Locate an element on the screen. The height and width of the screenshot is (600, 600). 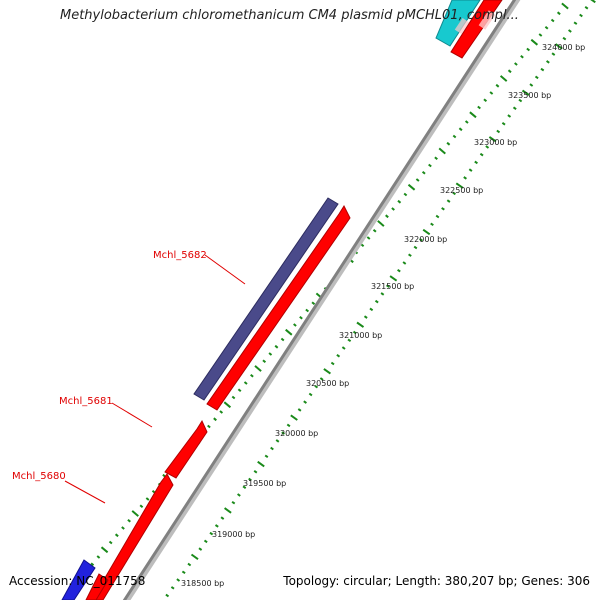
cyan-feature is located at coordinates (458, 23).